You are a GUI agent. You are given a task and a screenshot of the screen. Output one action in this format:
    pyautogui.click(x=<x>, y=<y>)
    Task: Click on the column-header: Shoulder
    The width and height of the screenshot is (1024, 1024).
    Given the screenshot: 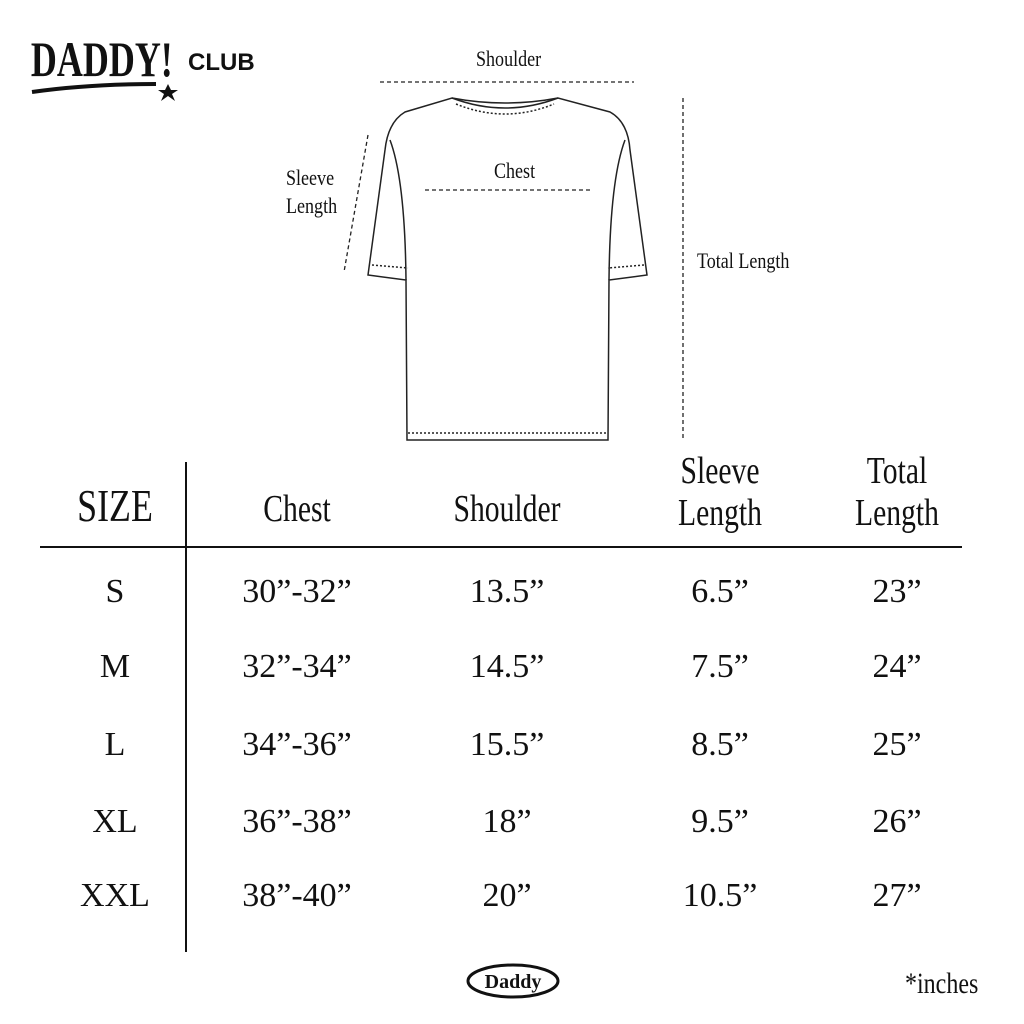 What is the action you would take?
    pyautogui.click(x=506, y=509)
    